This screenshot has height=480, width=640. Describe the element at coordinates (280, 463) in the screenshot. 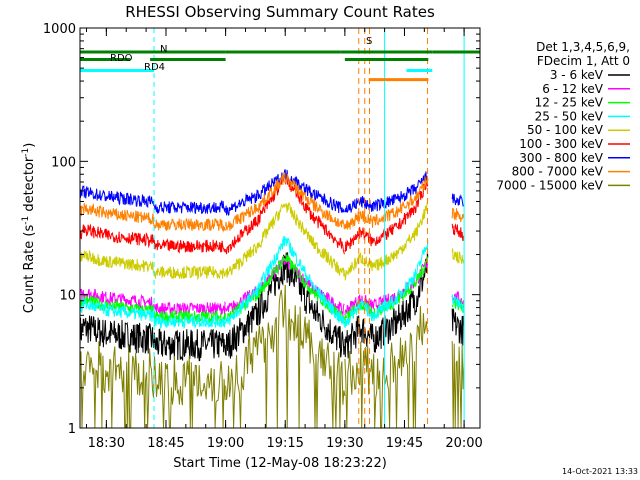

I see `x-axis-label: Start Time (12-May-08 18:23:22)` at that location.